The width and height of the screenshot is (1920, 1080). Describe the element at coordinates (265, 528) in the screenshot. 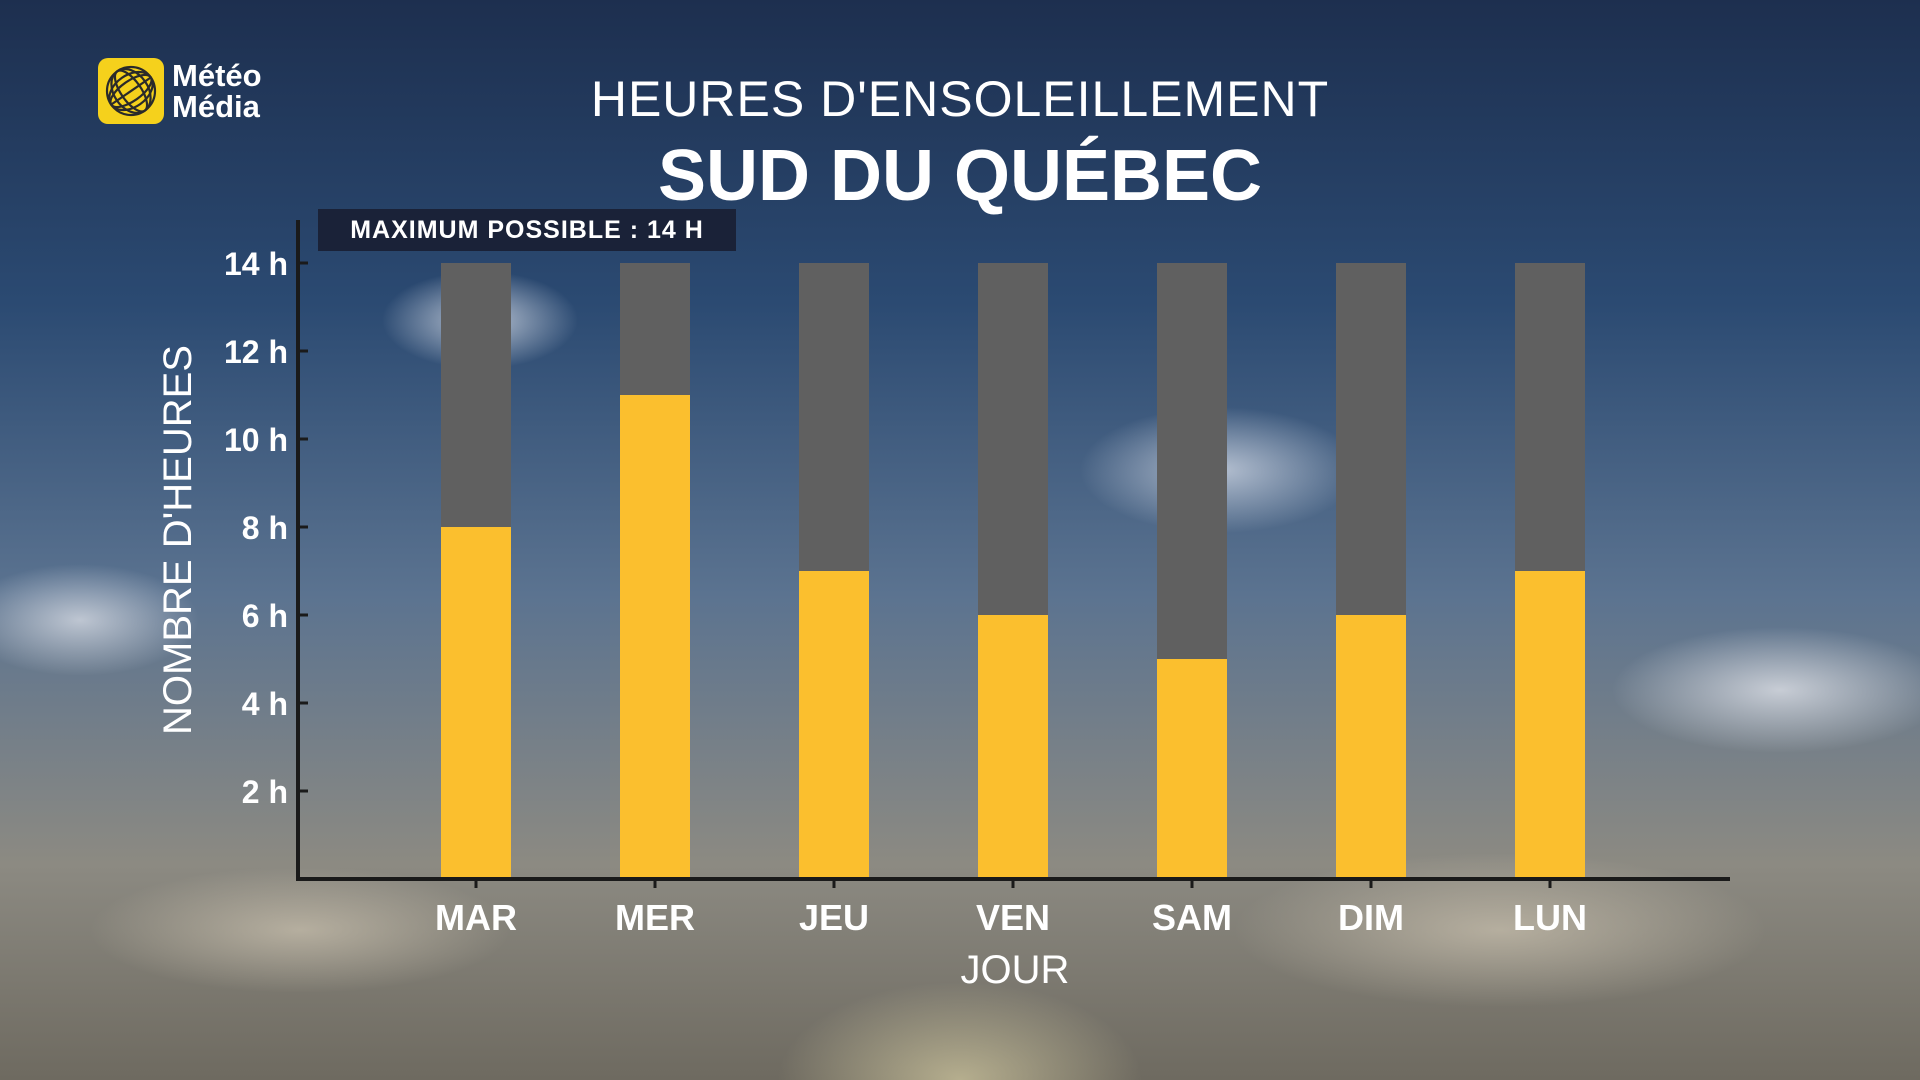

I see `y-tick-label-8: 8 h` at that location.